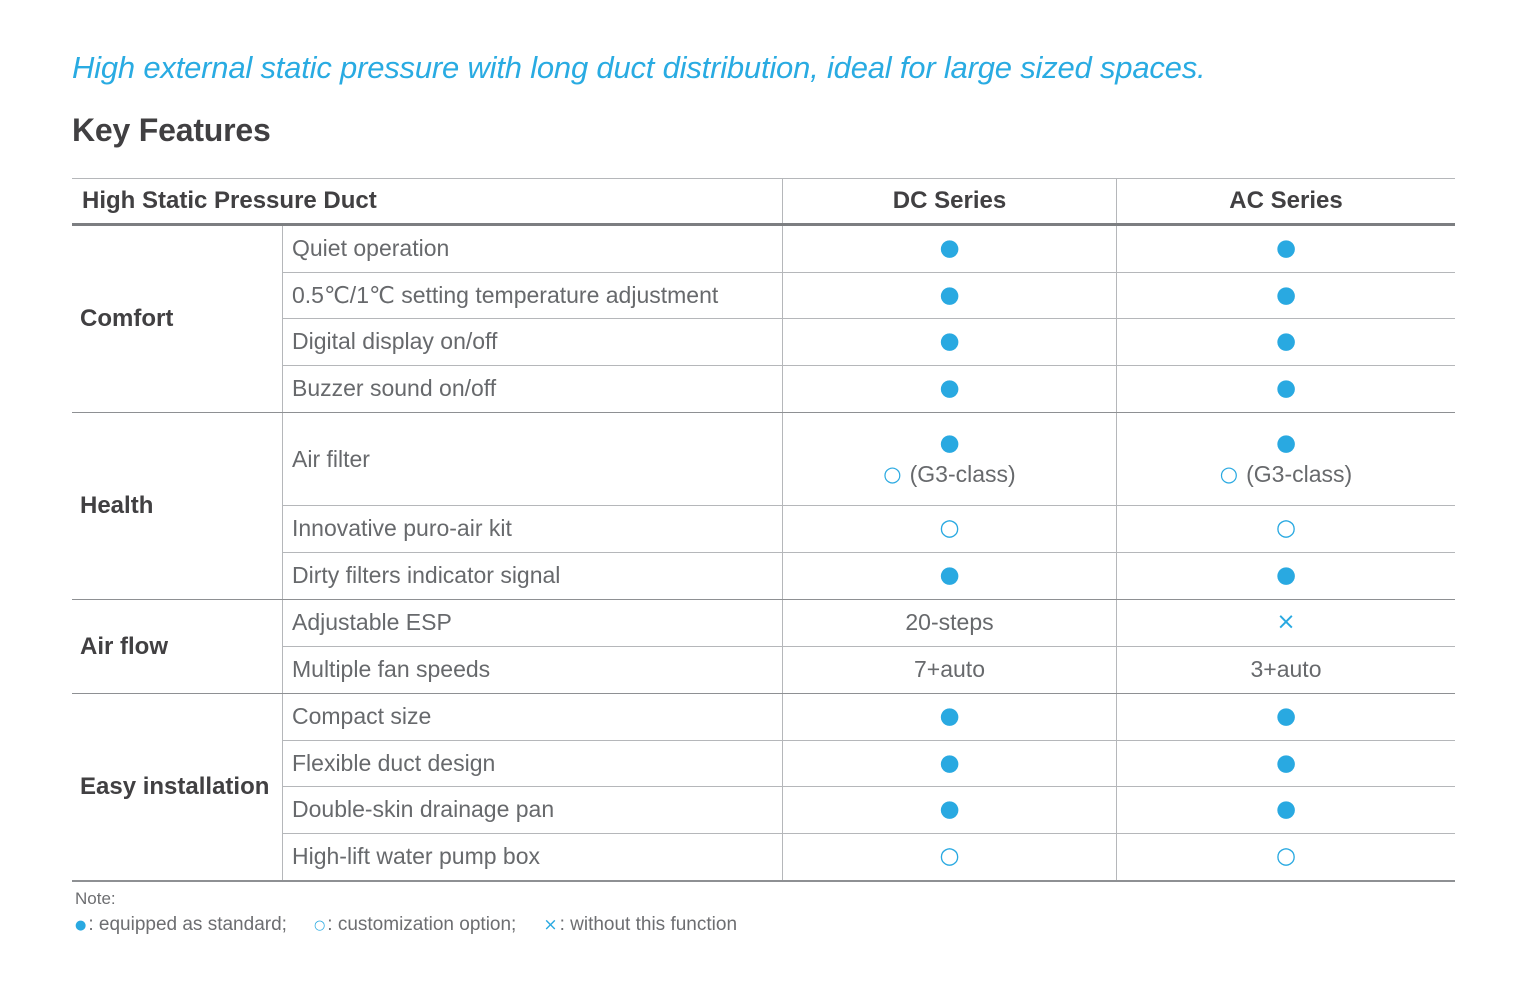 The height and width of the screenshot is (998, 1536). I want to click on feature-label: Air filter, so click(533, 459).